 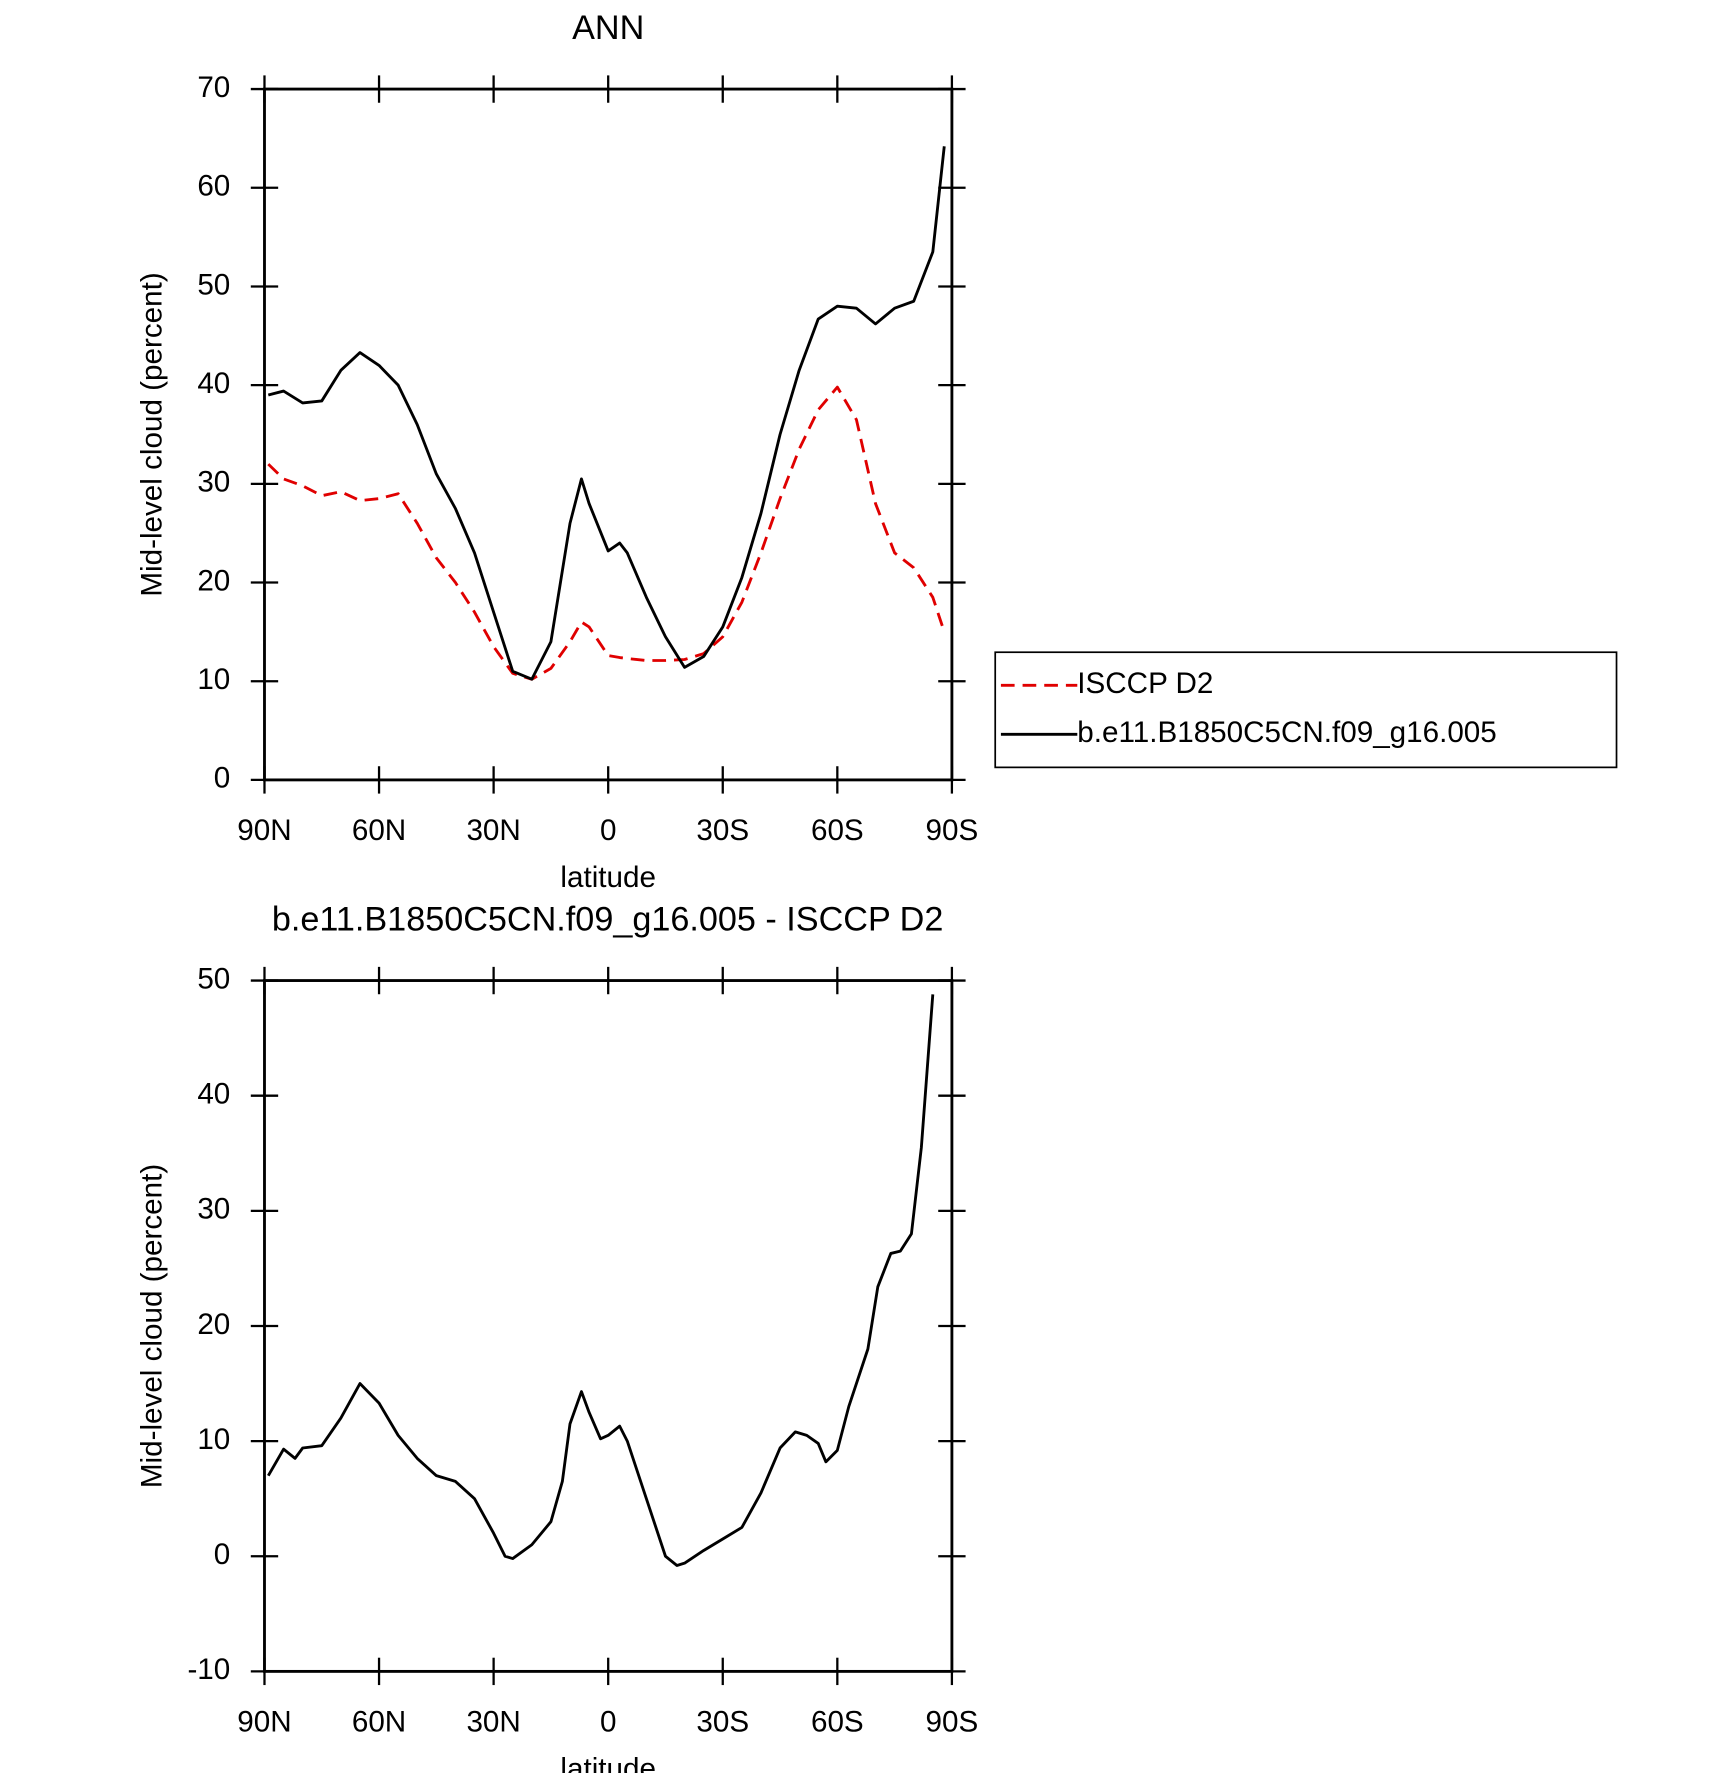 What do you see at coordinates (1306, 710) in the screenshot?
I see `legend-box` at bounding box center [1306, 710].